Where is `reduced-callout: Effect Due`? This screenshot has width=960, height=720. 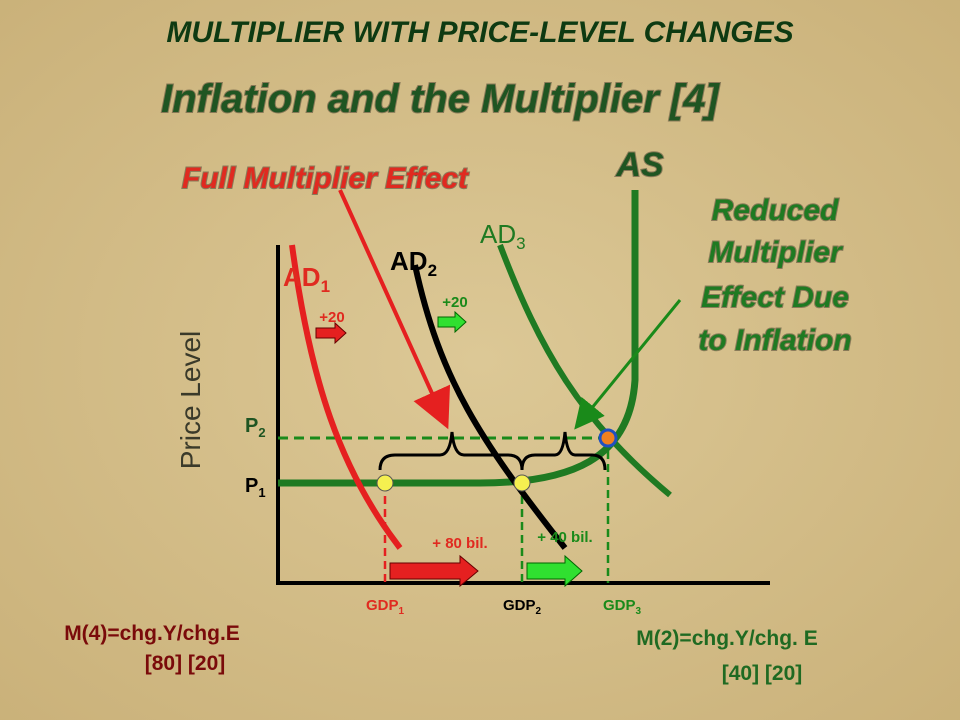 reduced-callout: Effect Due is located at coordinates (775, 297).